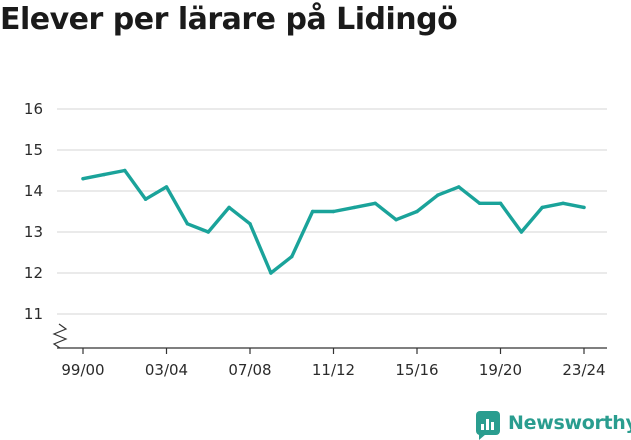  I want to click on y-tick-label: 12, so click(33, 273).